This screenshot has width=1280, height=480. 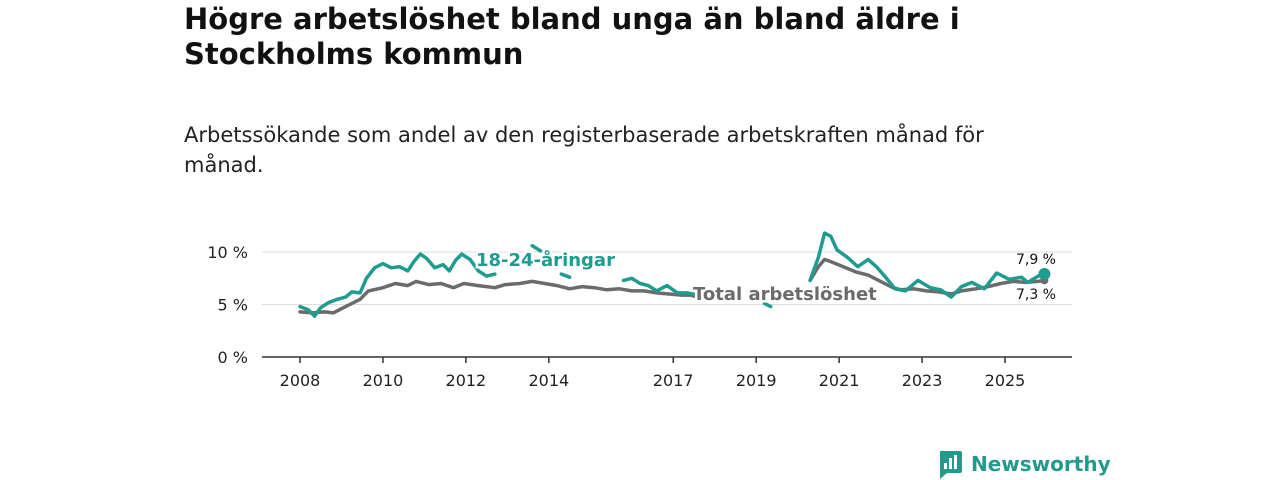 What do you see at coordinates (951, 465) in the screenshot?
I see `newsworthy-logo-icon` at bounding box center [951, 465].